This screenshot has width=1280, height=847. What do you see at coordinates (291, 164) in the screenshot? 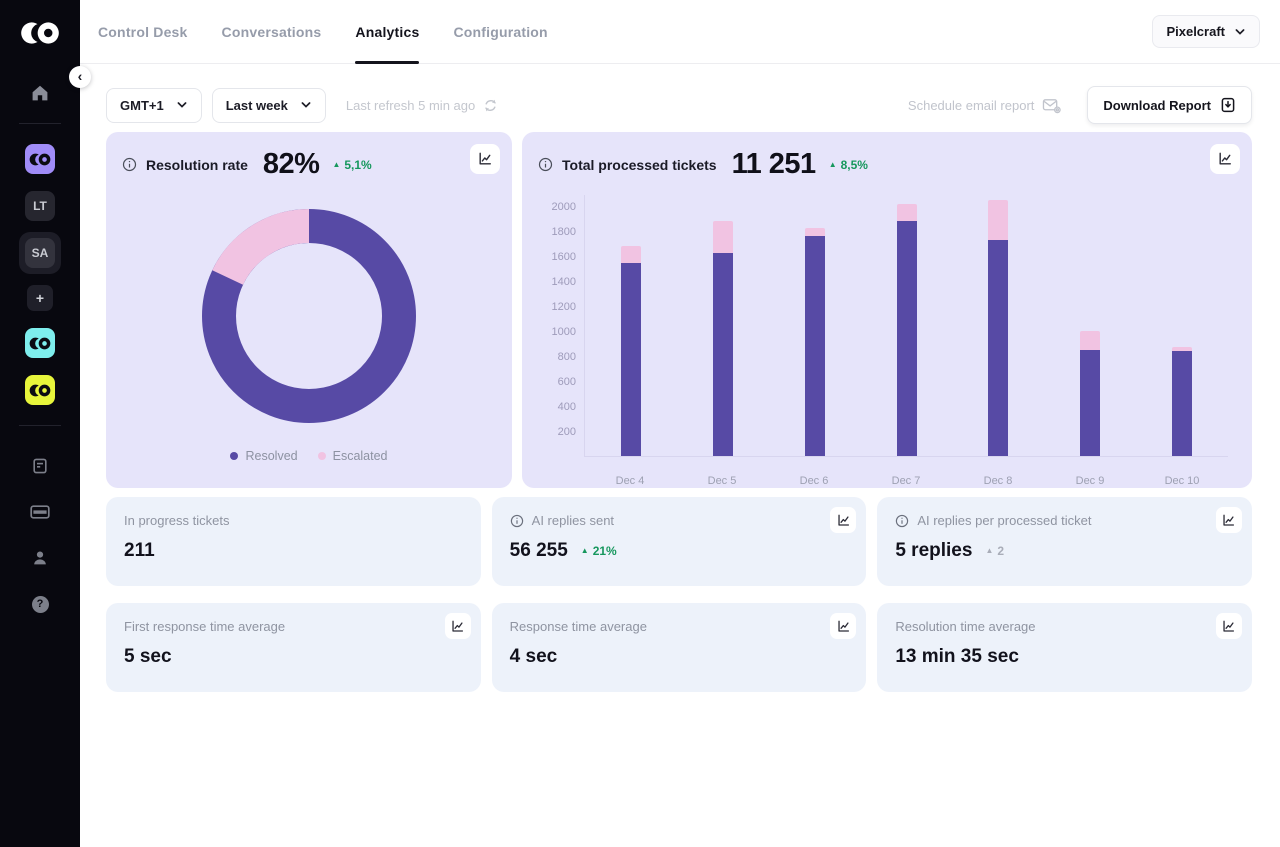
I see `resolution-rate-value: 82%` at bounding box center [291, 164].